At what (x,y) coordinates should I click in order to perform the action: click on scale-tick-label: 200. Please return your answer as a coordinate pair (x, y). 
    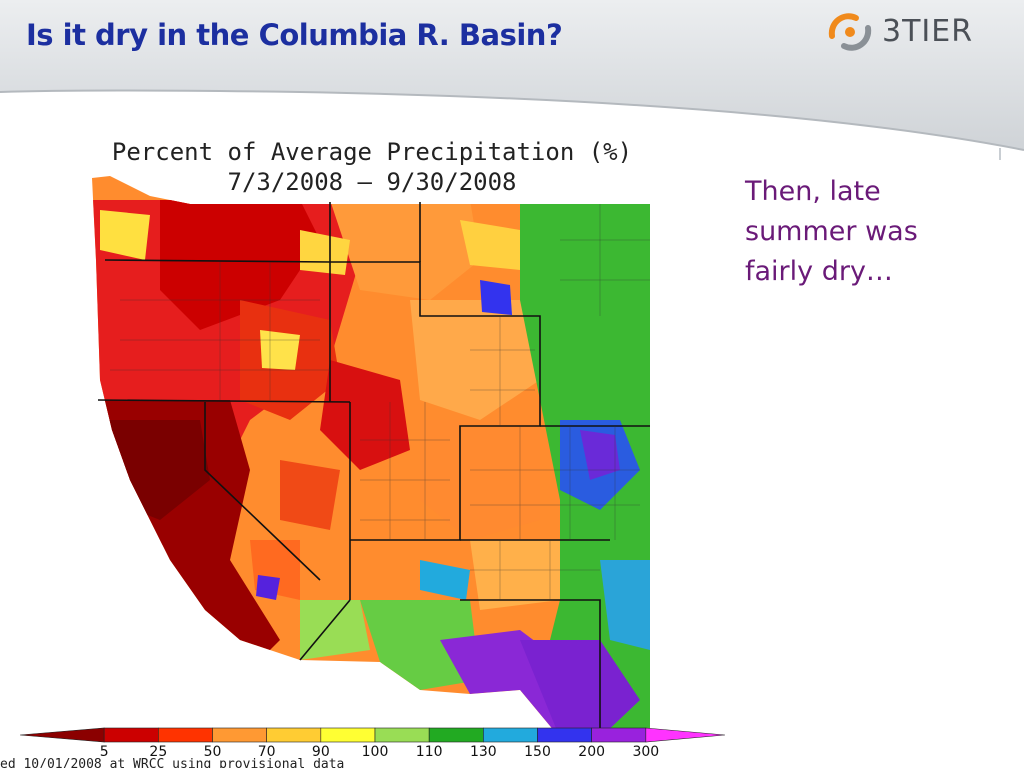
    Looking at the image, I should click on (591, 752).